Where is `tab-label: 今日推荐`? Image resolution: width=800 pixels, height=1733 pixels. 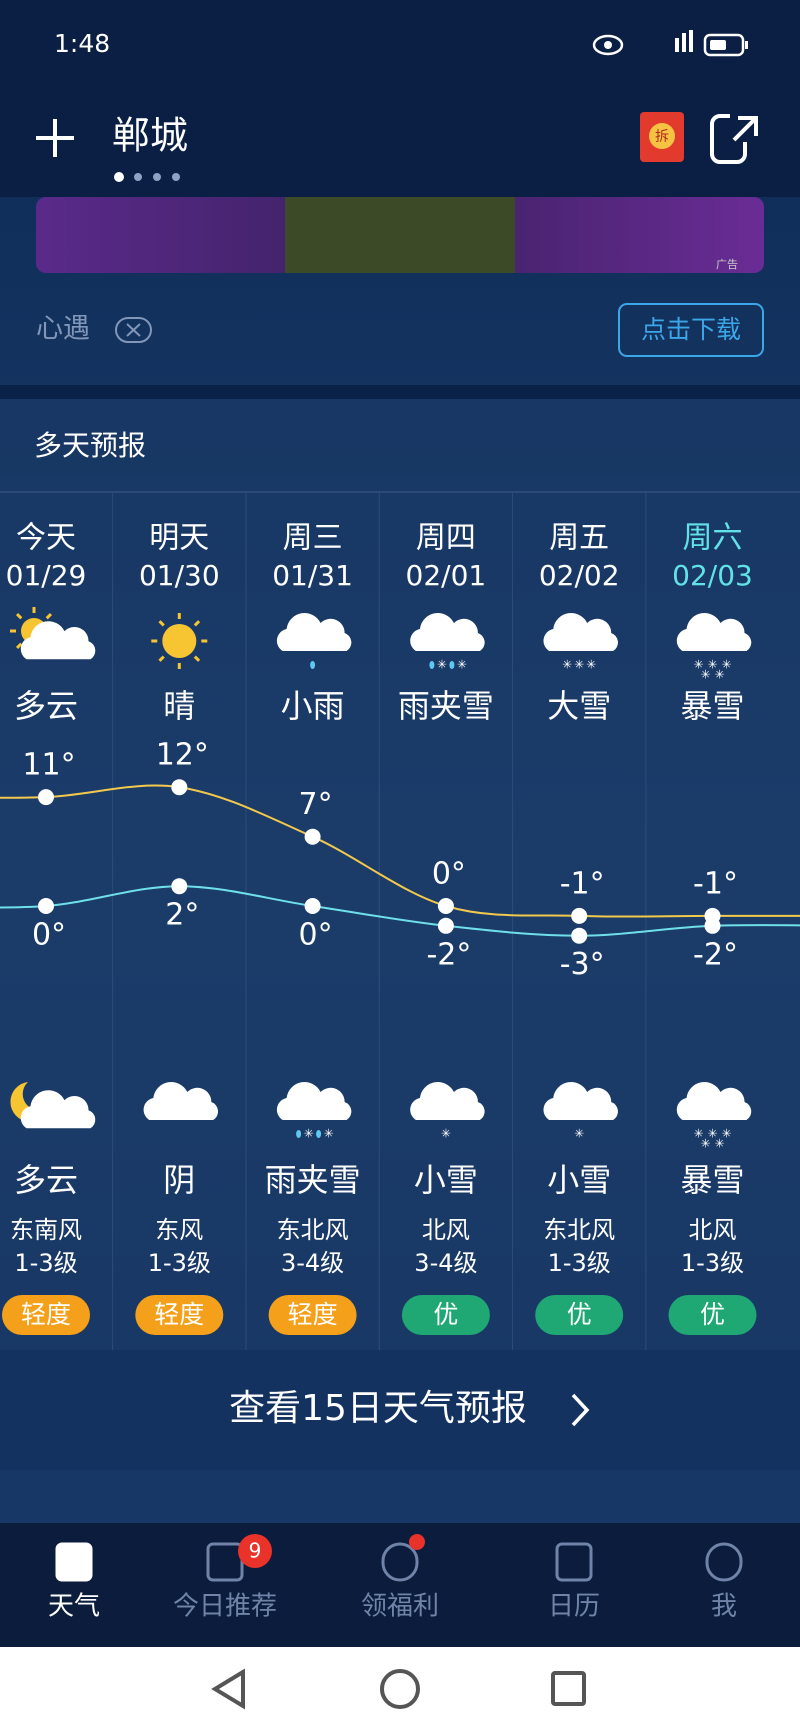 tab-label: 今日推荐 is located at coordinates (225, 1607).